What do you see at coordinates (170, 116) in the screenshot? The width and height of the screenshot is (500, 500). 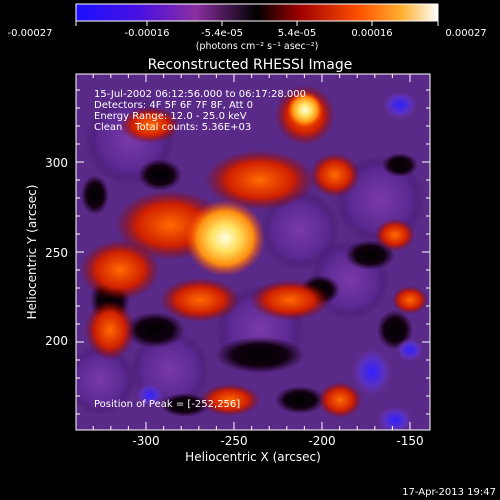 I see `info-line-energy: Energy Range: 12.0 - 25.0 keV` at bounding box center [170, 116].